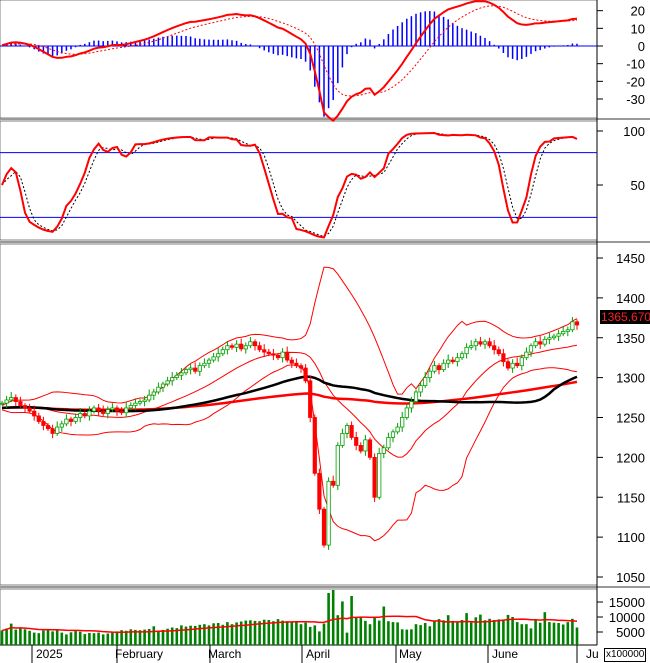 Image resolution: width=650 pixels, height=663 pixels. Describe the element at coordinates (630, 298) in the screenshot. I see `price-tick-label: 1400` at that location.